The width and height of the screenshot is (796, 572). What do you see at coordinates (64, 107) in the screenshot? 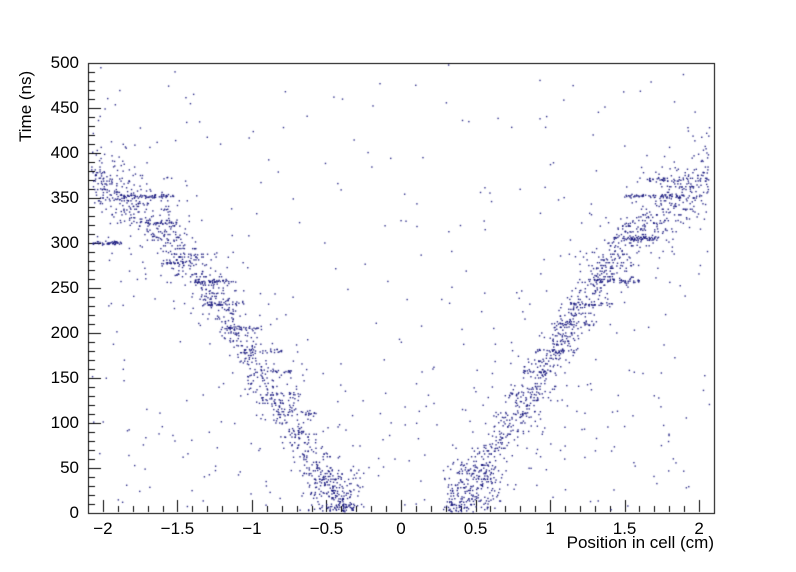
I see `y-tick-label: 450` at bounding box center [64, 107].